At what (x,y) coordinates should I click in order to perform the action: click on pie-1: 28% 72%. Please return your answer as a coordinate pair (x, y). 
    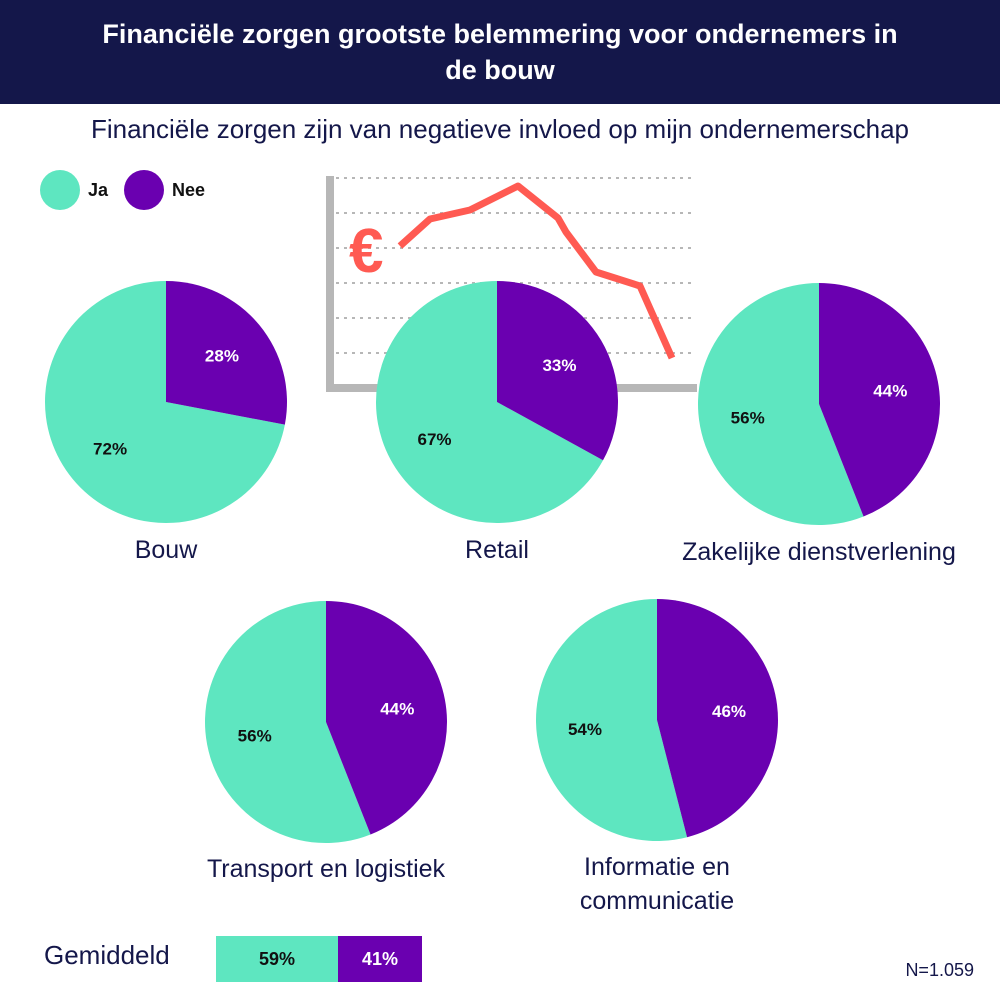
    Looking at the image, I should click on (166, 402).